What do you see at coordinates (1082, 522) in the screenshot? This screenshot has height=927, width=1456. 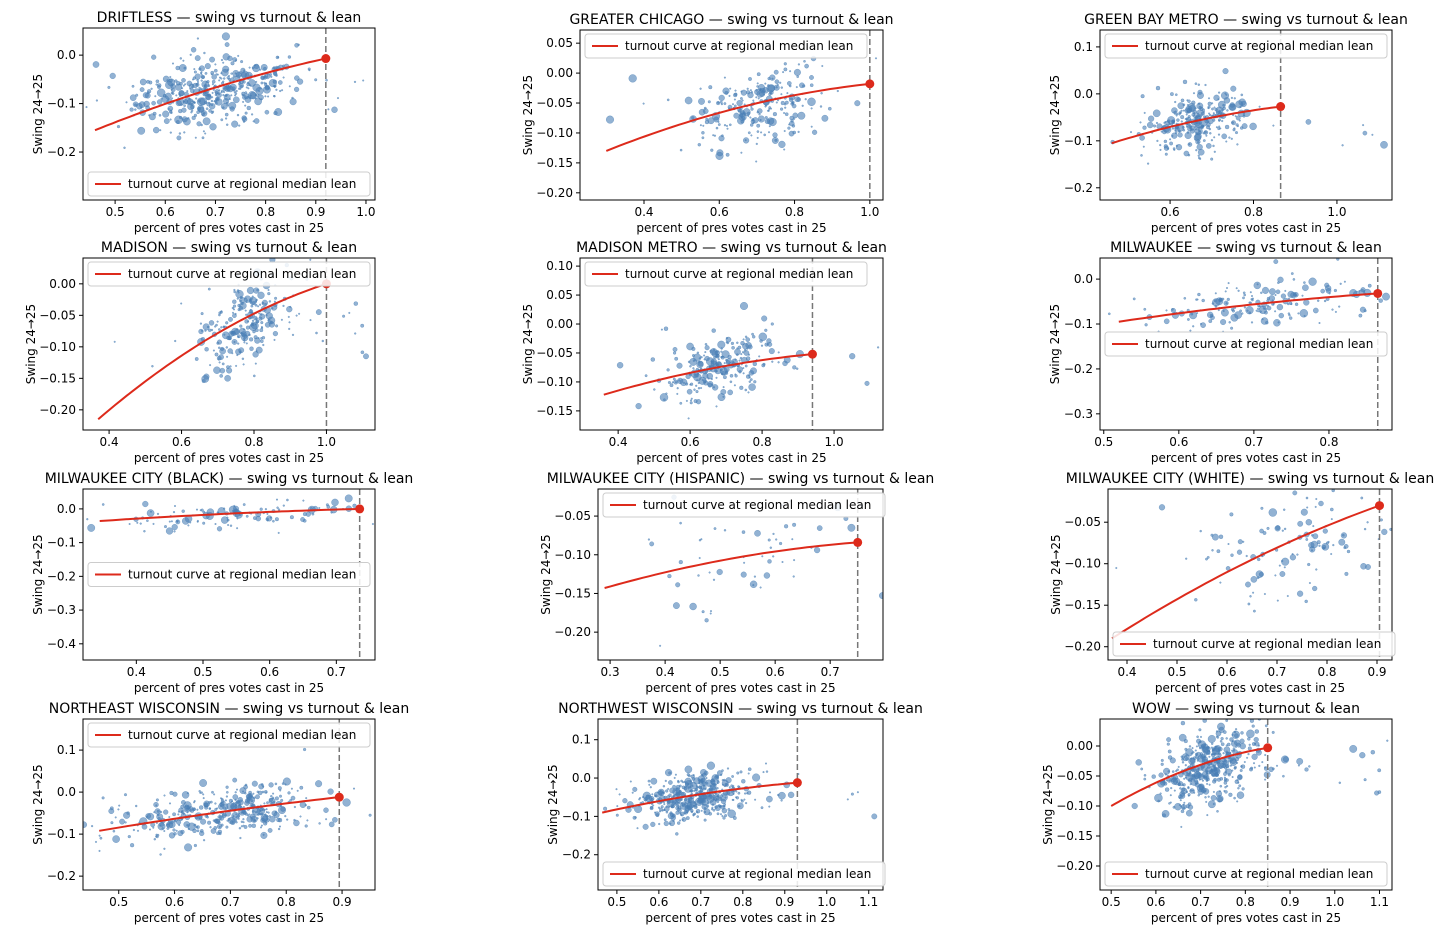 I see `y-tick-label: −0.05` at bounding box center [1082, 522].